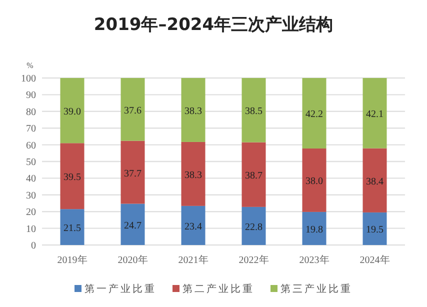 The height and width of the screenshot is (307, 427). What do you see at coordinates (314, 260) in the screenshot?
I see `x-tick-label: 2023年` at bounding box center [314, 260].